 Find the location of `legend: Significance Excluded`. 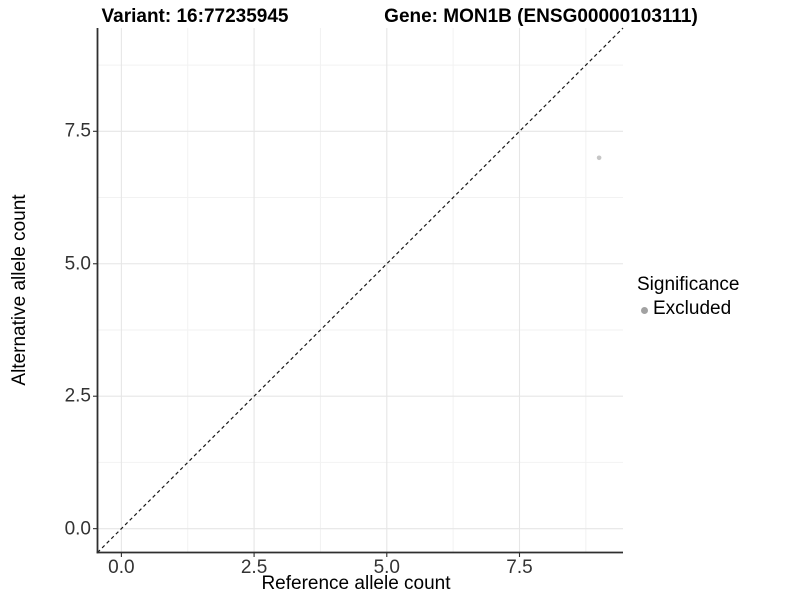

legend: Significance Excluded is located at coordinates (688, 297).